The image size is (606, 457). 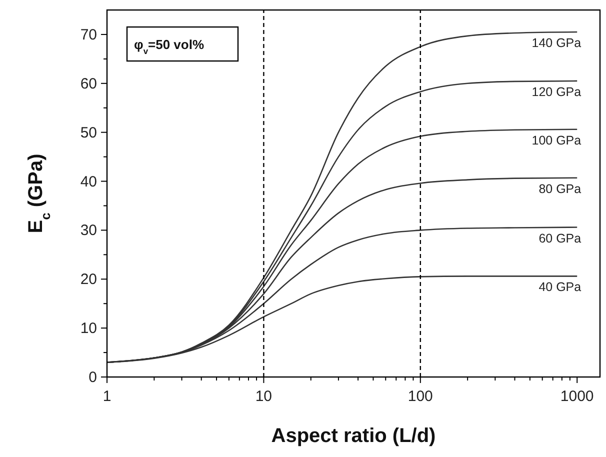 I want to click on annotation: φ$_{v}$=50 vol%, so click(x=169, y=46).